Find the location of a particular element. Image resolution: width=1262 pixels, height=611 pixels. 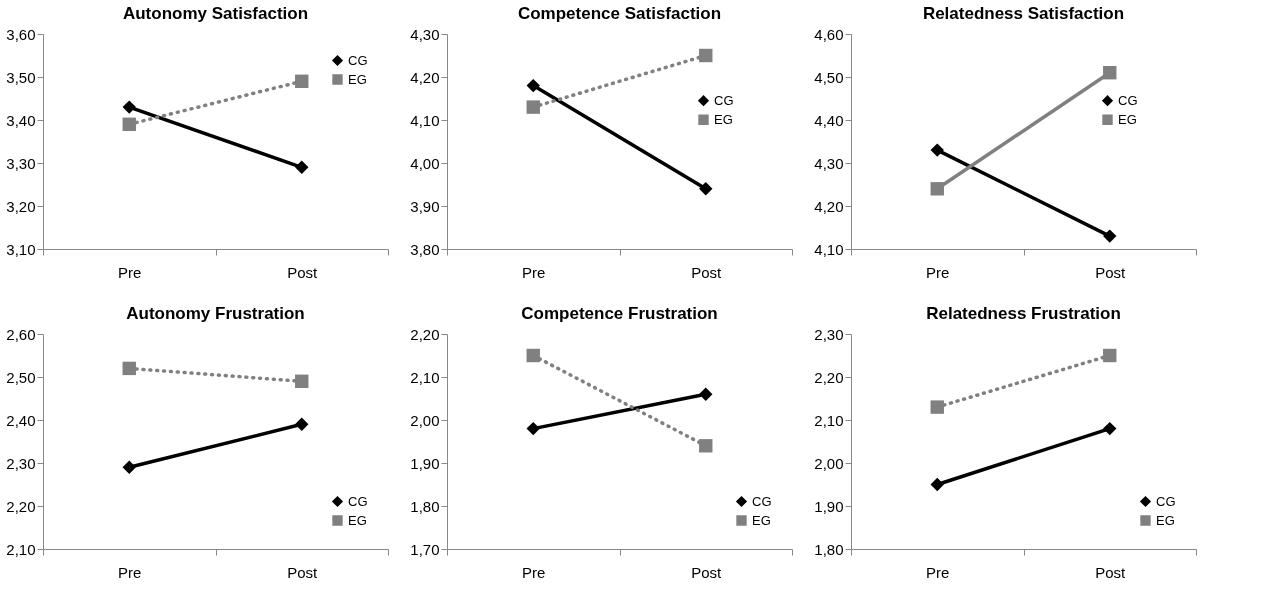

y-tick-label: 3,30 is located at coordinates (21, 163).